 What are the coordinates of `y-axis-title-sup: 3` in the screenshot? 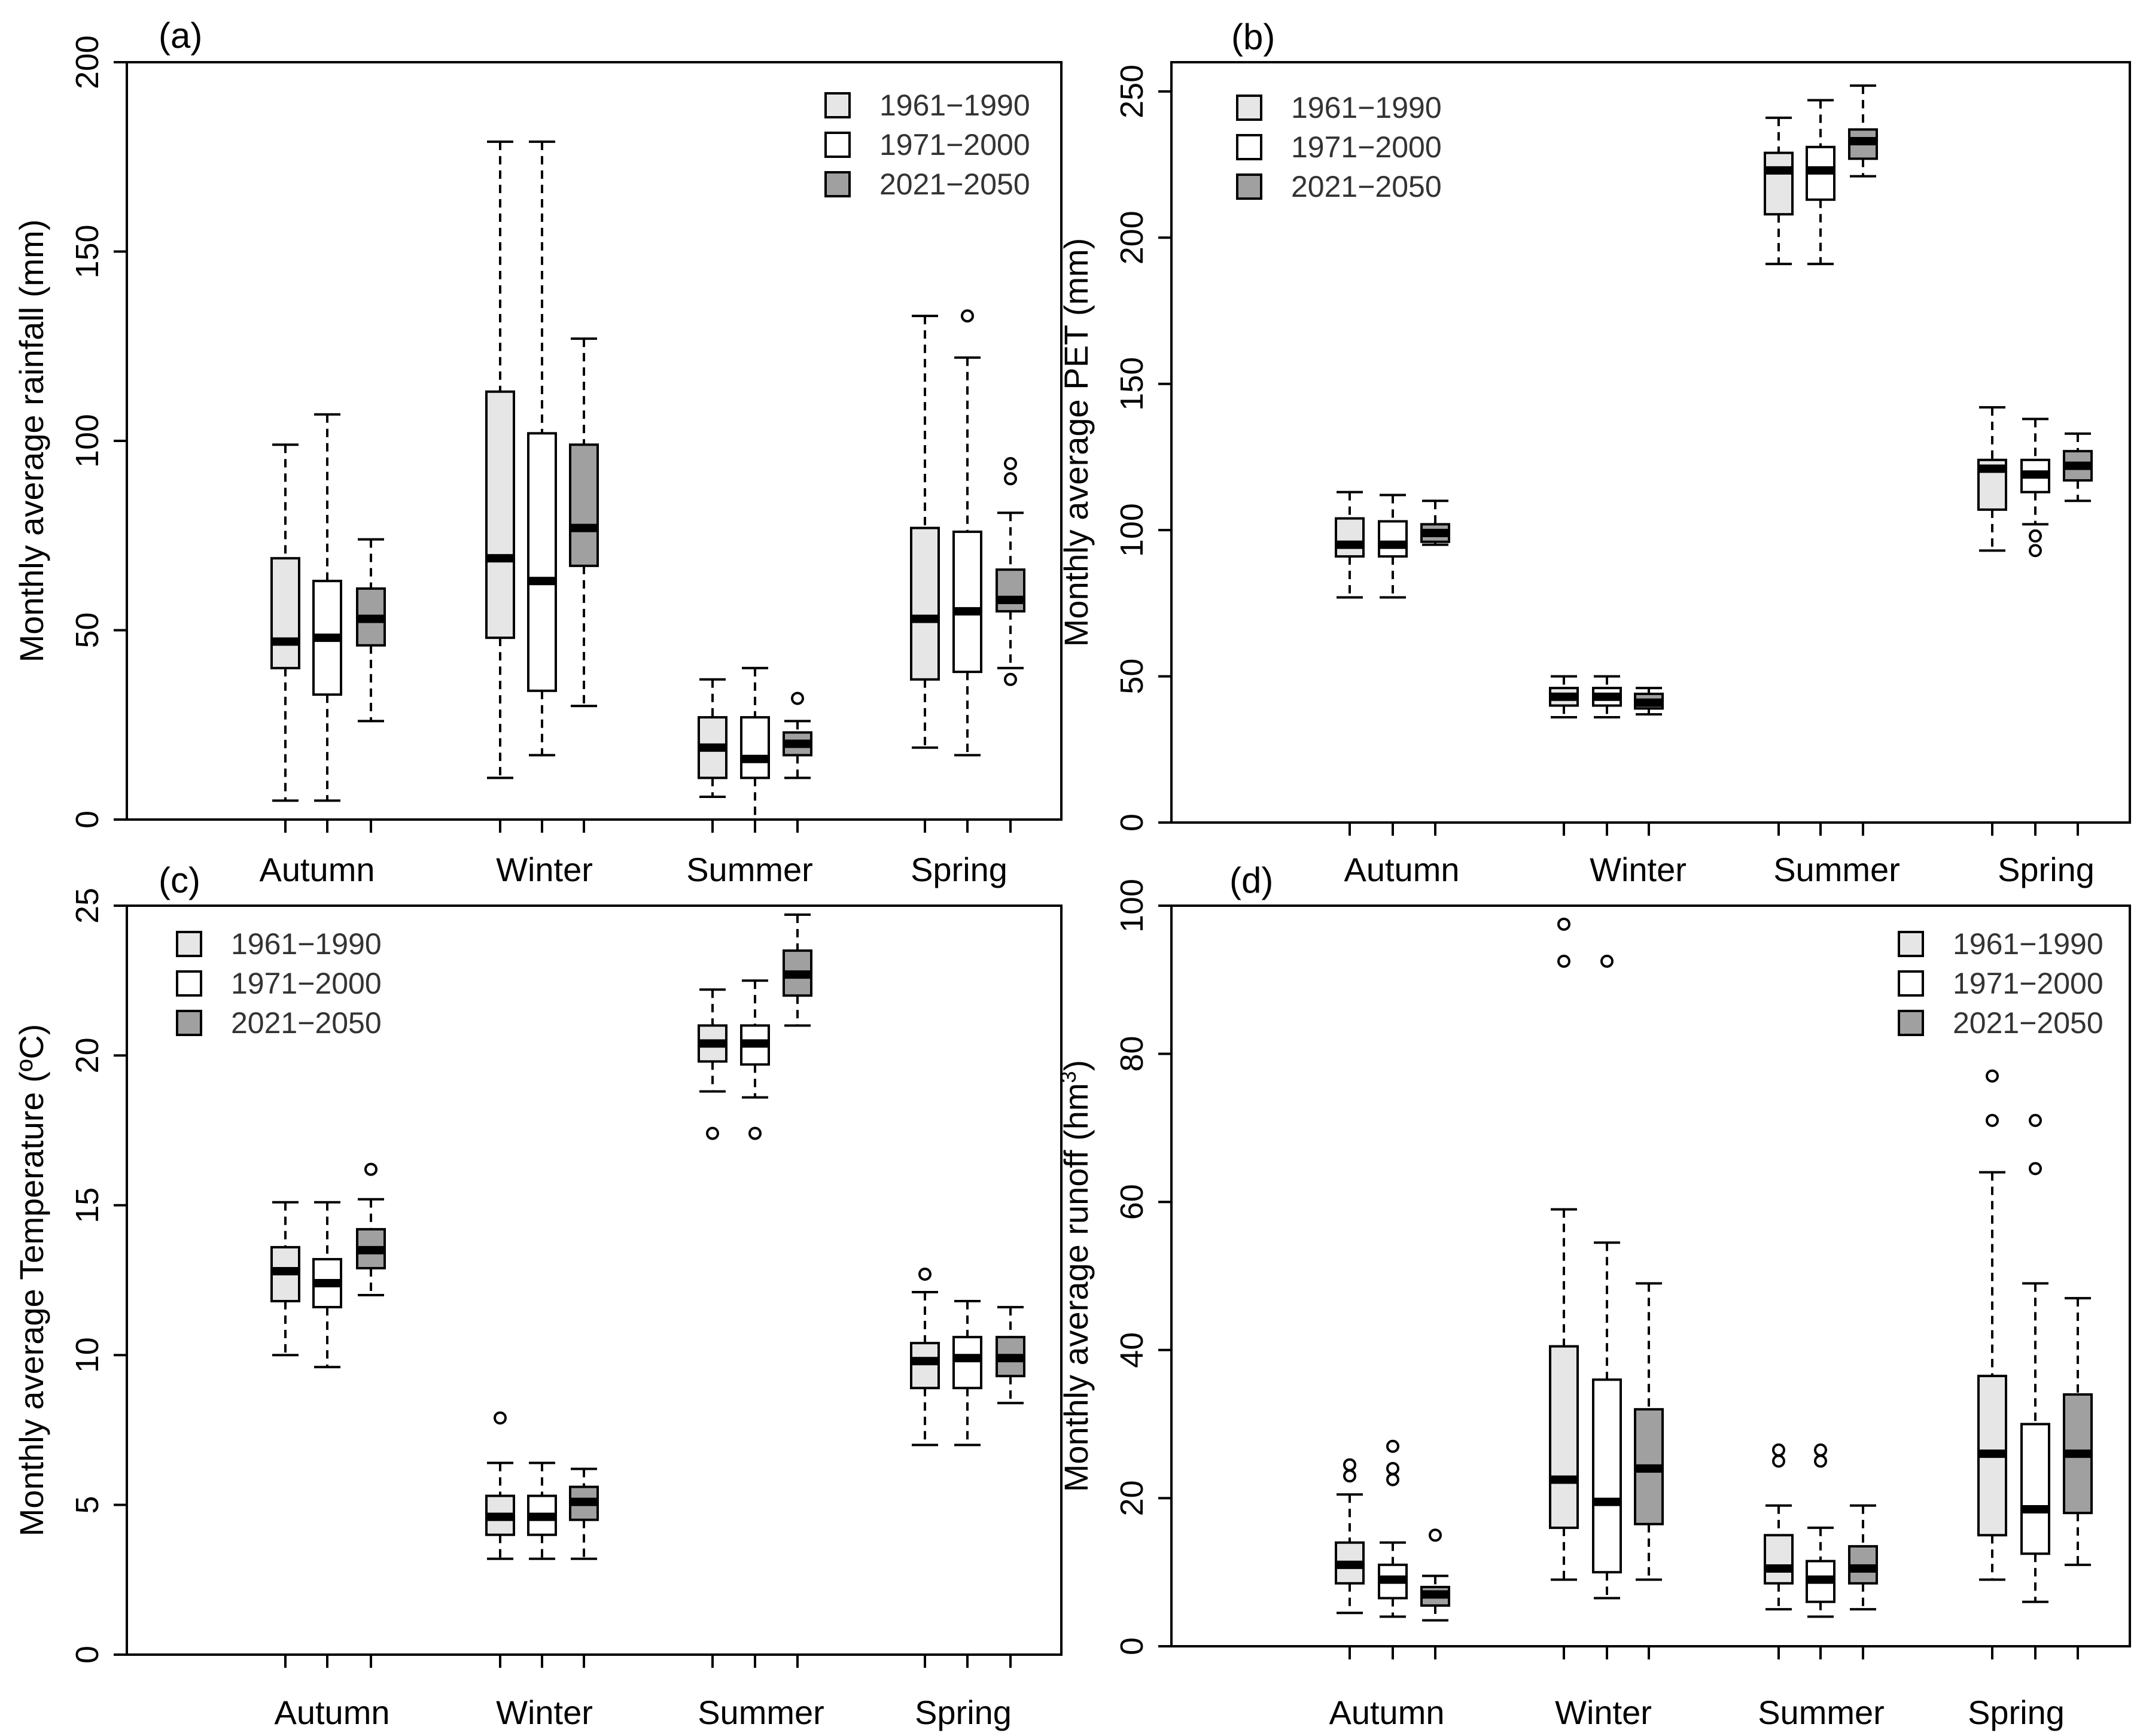 It's located at (1068, 1077).